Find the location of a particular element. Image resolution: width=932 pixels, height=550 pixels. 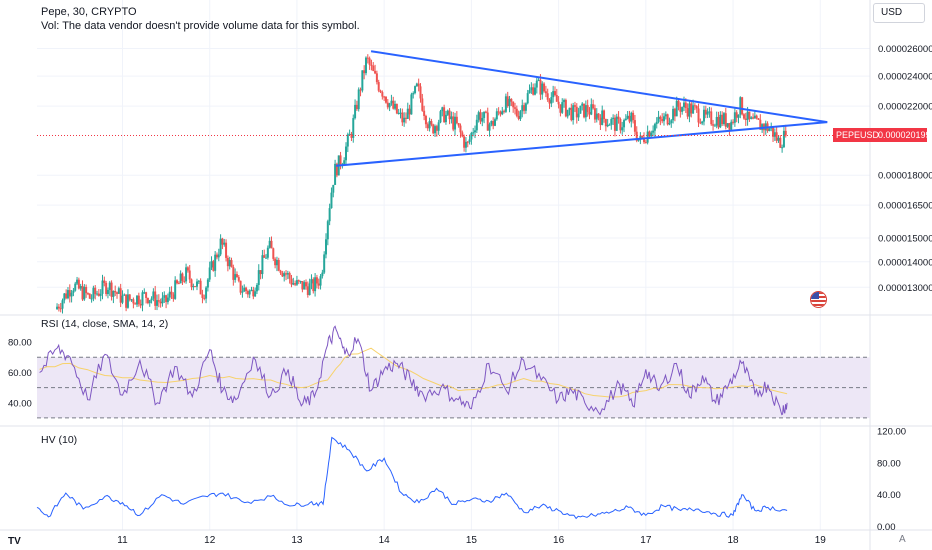

x-tick-label: 19 is located at coordinates (821, 540).